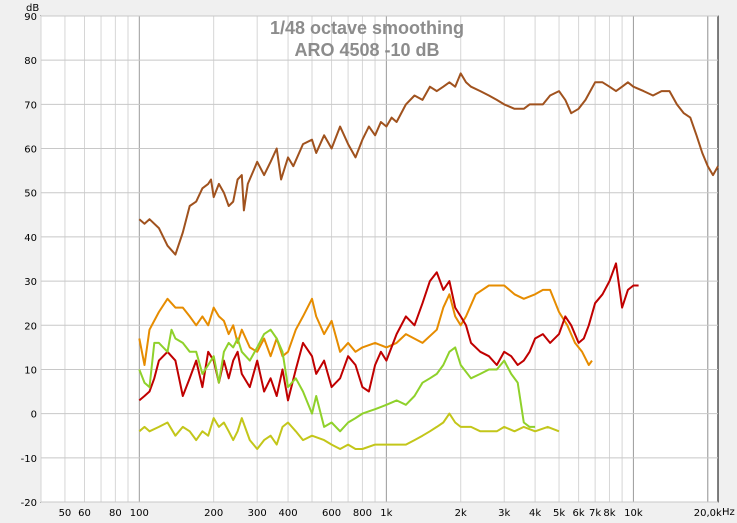 Image resolution: width=737 pixels, height=523 pixels. I want to click on x-tick-label: 7k, so click(595, 513).